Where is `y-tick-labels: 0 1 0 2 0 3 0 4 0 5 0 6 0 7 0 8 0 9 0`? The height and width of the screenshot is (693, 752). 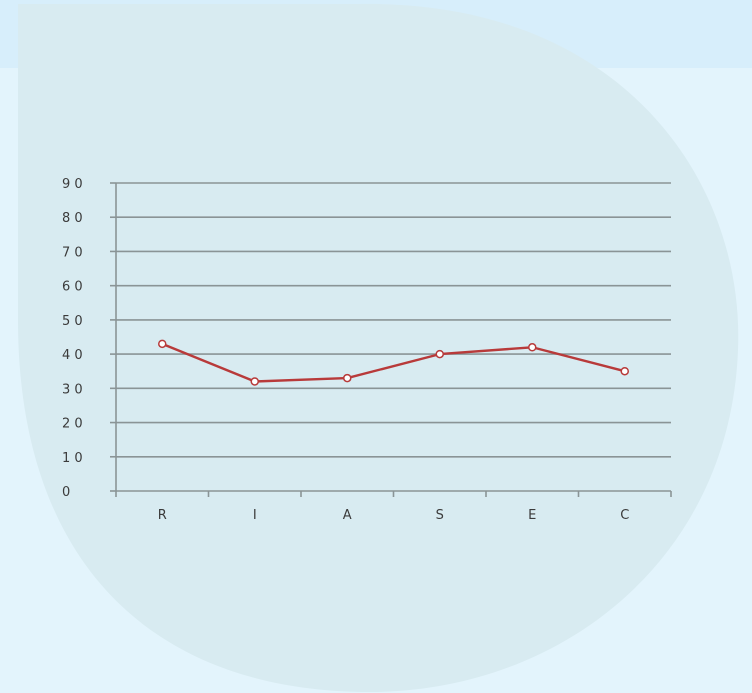
y-tick-labels: 0 1 0 2 0 3 0 4 0 5 0 6 0 7 0 8 0 9 0 is located at coordinates (72, 338).